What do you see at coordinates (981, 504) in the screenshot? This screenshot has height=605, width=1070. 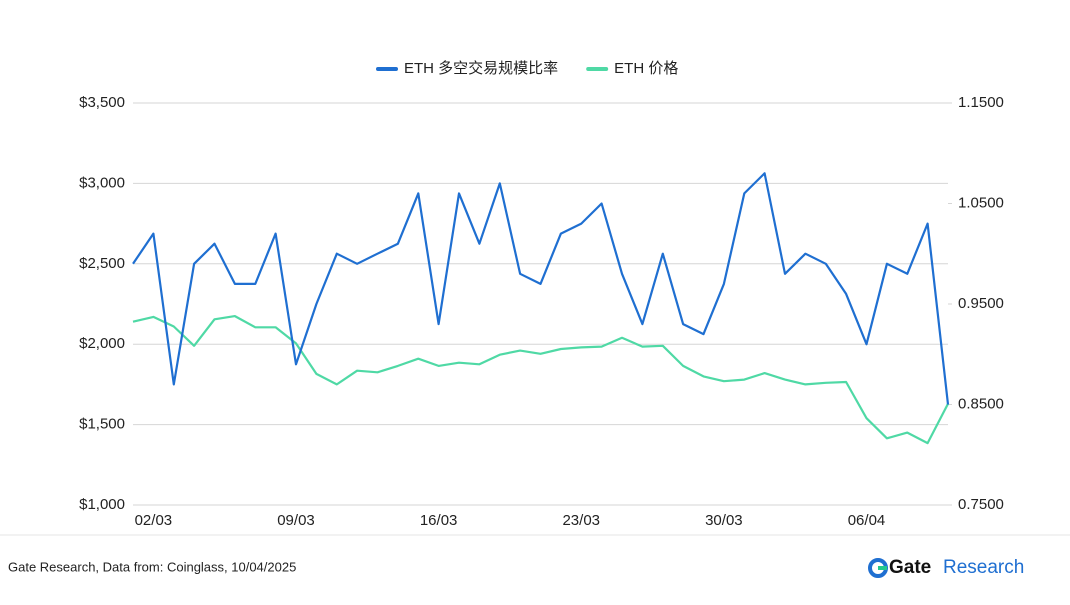 I see `y2-tick-label: 0.7500` at bounding box center [981, 504].